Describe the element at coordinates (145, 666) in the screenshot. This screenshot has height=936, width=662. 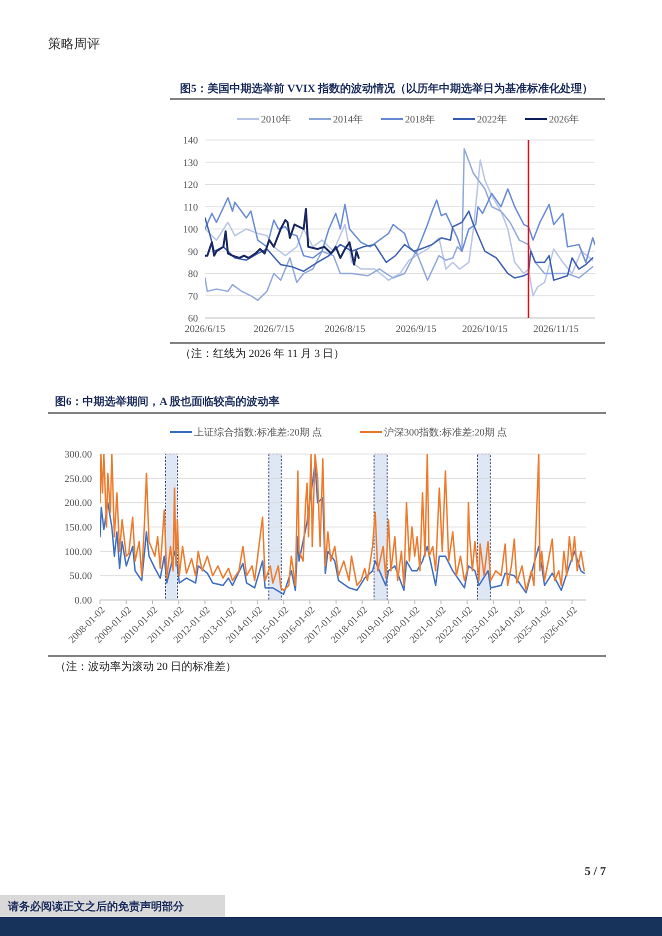
I see `text: （注：波动率为滚动 20 日的标准差）` at that location.